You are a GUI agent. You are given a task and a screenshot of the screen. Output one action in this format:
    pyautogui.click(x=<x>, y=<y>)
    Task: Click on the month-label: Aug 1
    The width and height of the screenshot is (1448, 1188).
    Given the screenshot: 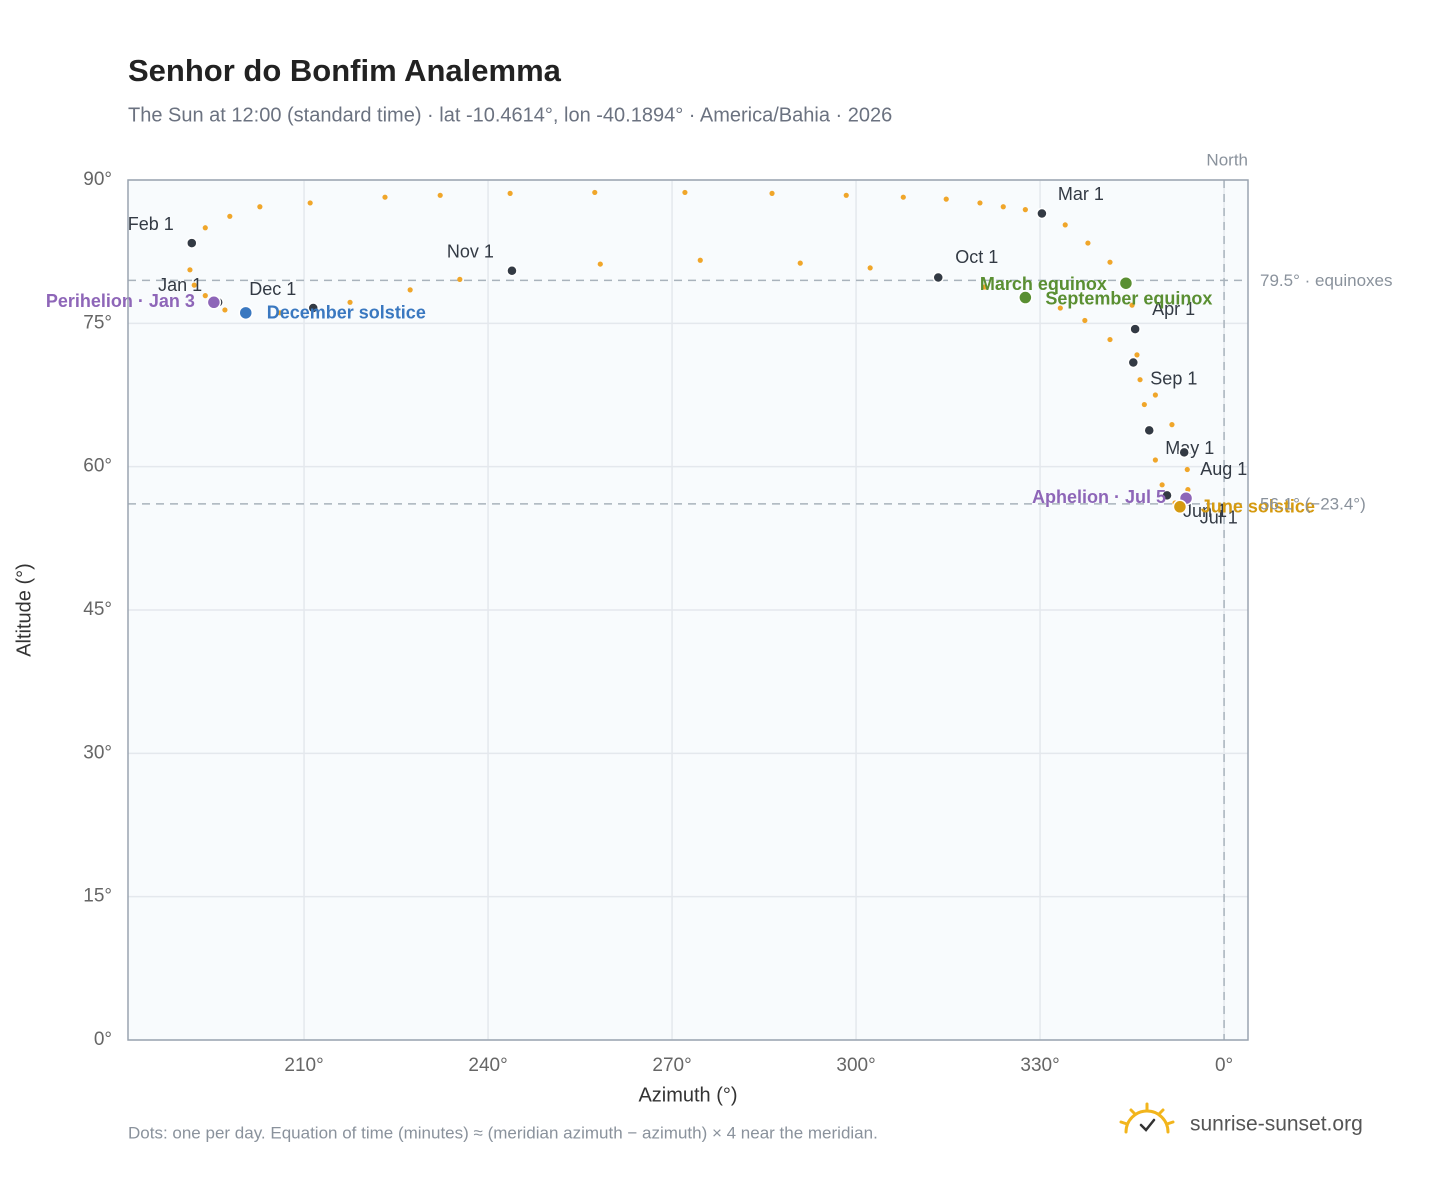 What is the action you would take?
    pyautogui.click(x=1223, y=469)
    